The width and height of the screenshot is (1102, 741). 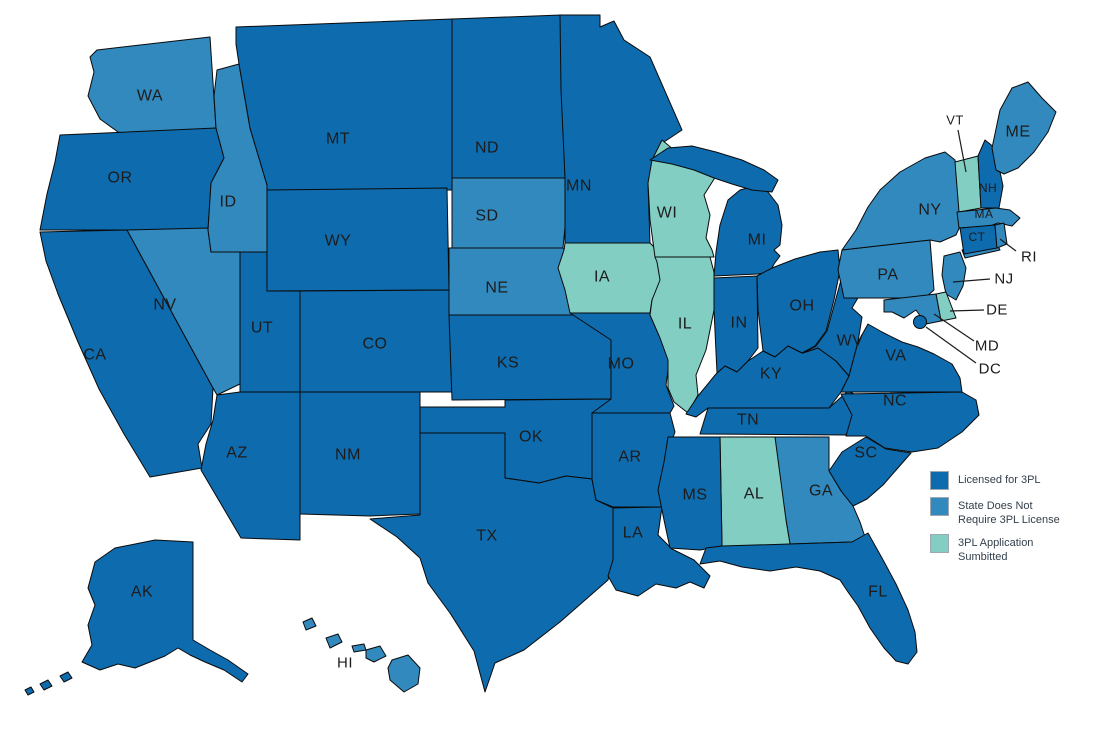 What do you see at coordinates (531, 437) in the screenshot?
I see `state-label-ok: OK` at bounding box center [531, 437].